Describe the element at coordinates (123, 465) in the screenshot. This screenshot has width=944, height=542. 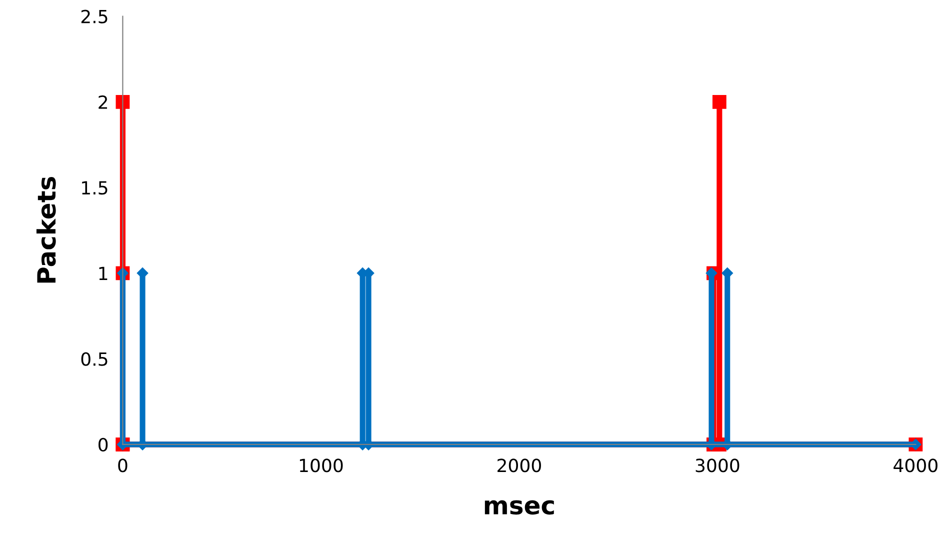
I see `x-tick-label: 0` at that location.